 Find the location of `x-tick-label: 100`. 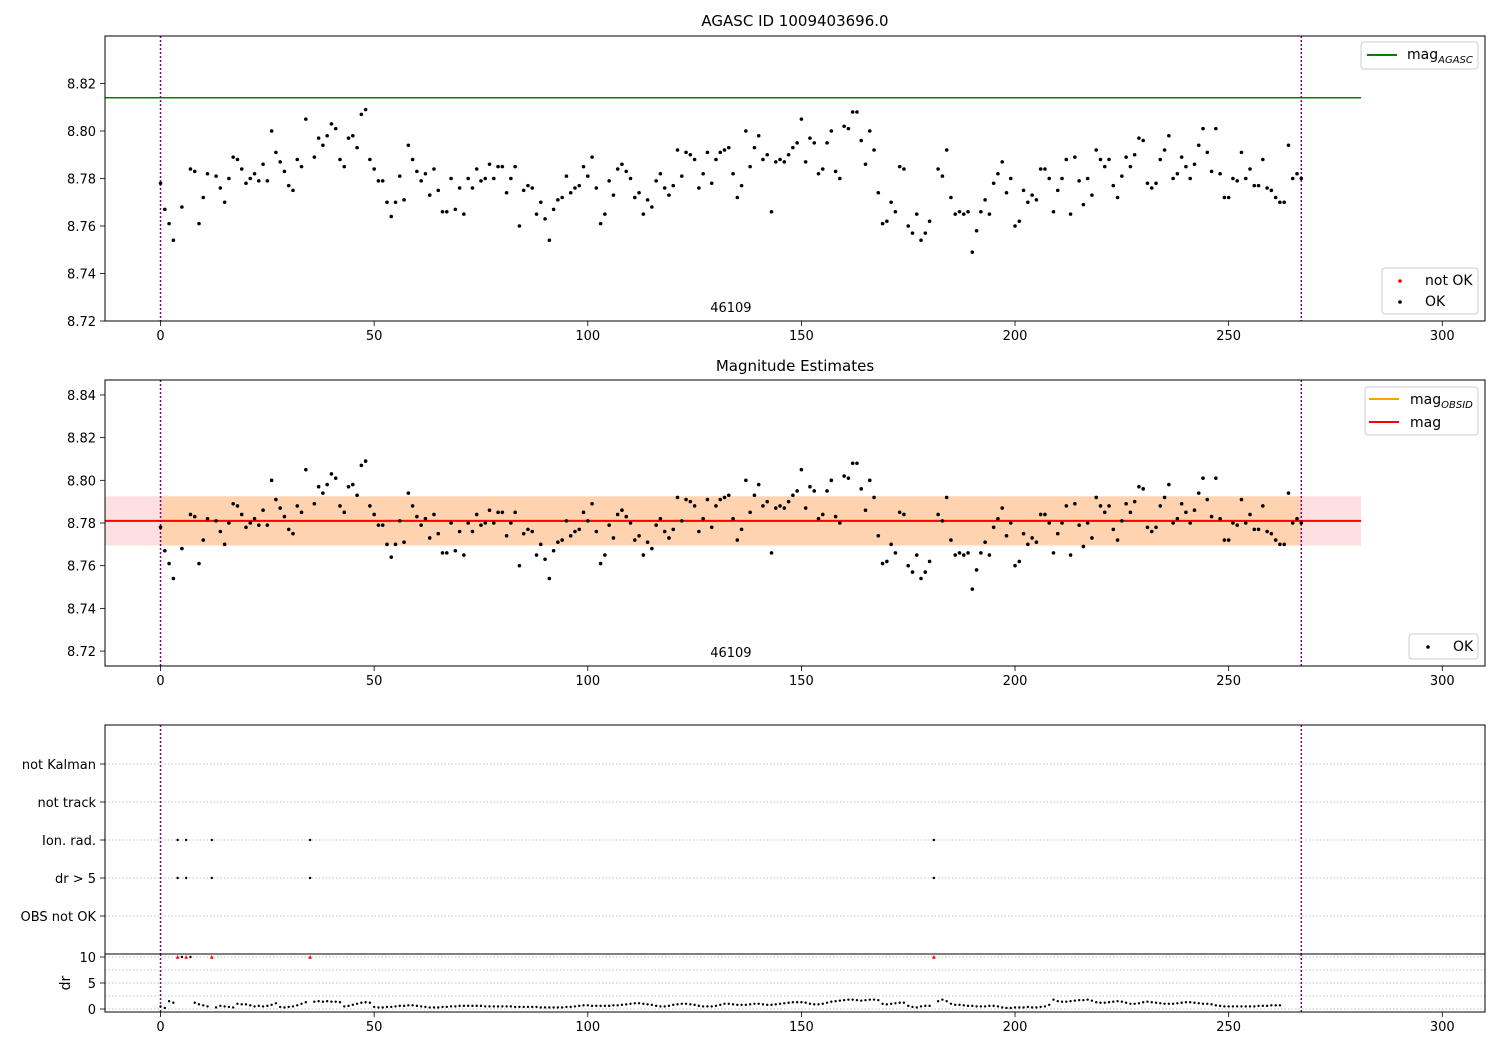

x-tick-label: 100 is located at coordinates (587, 1027).